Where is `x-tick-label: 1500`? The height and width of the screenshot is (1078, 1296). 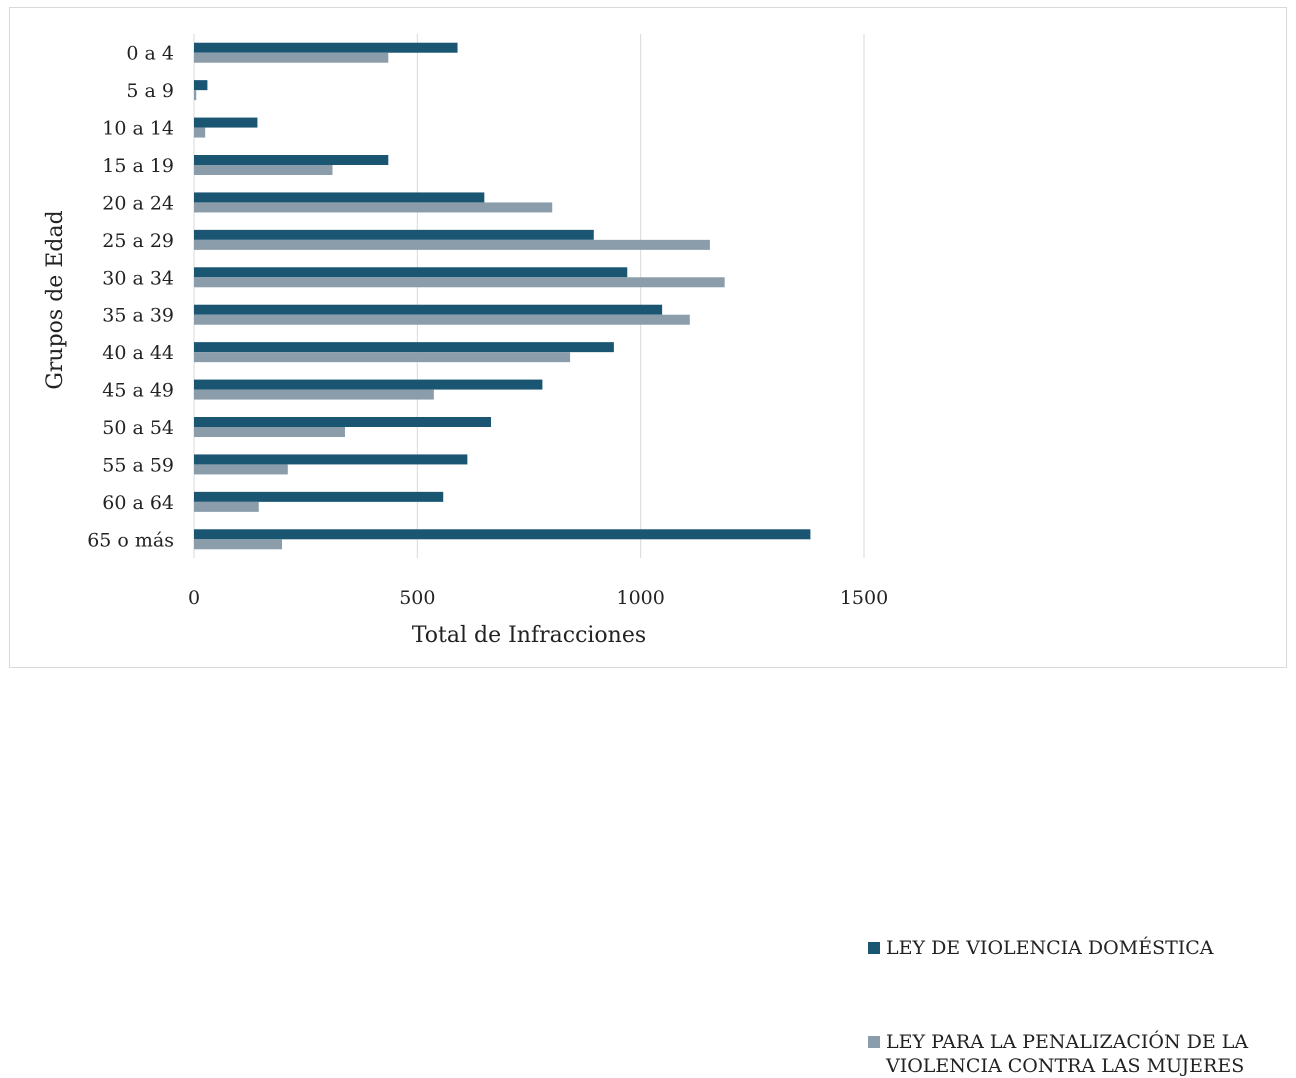
x-tick-label: 1500 is located at coordinates (864, 598).